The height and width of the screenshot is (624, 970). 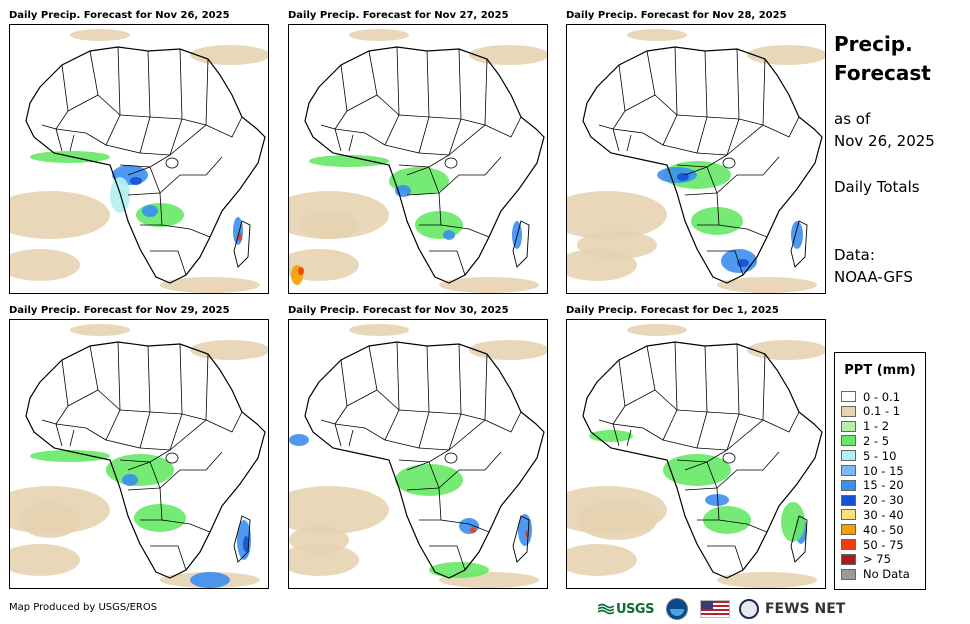 I want to click on legend-label: 5 - 10, so click(x=880, y=455).